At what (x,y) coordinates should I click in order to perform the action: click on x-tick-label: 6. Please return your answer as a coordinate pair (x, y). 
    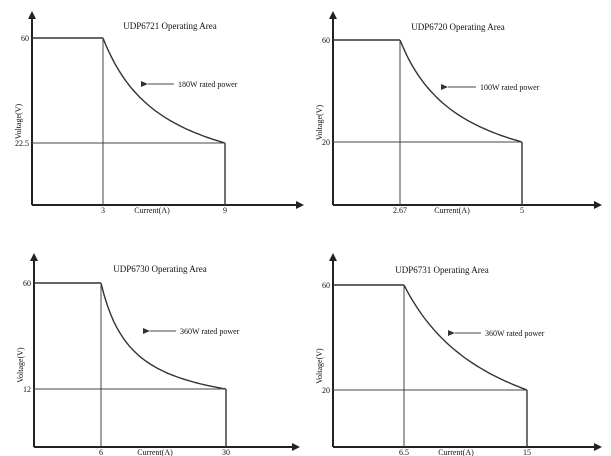
    Looking at the image, I should click on (101, 452).